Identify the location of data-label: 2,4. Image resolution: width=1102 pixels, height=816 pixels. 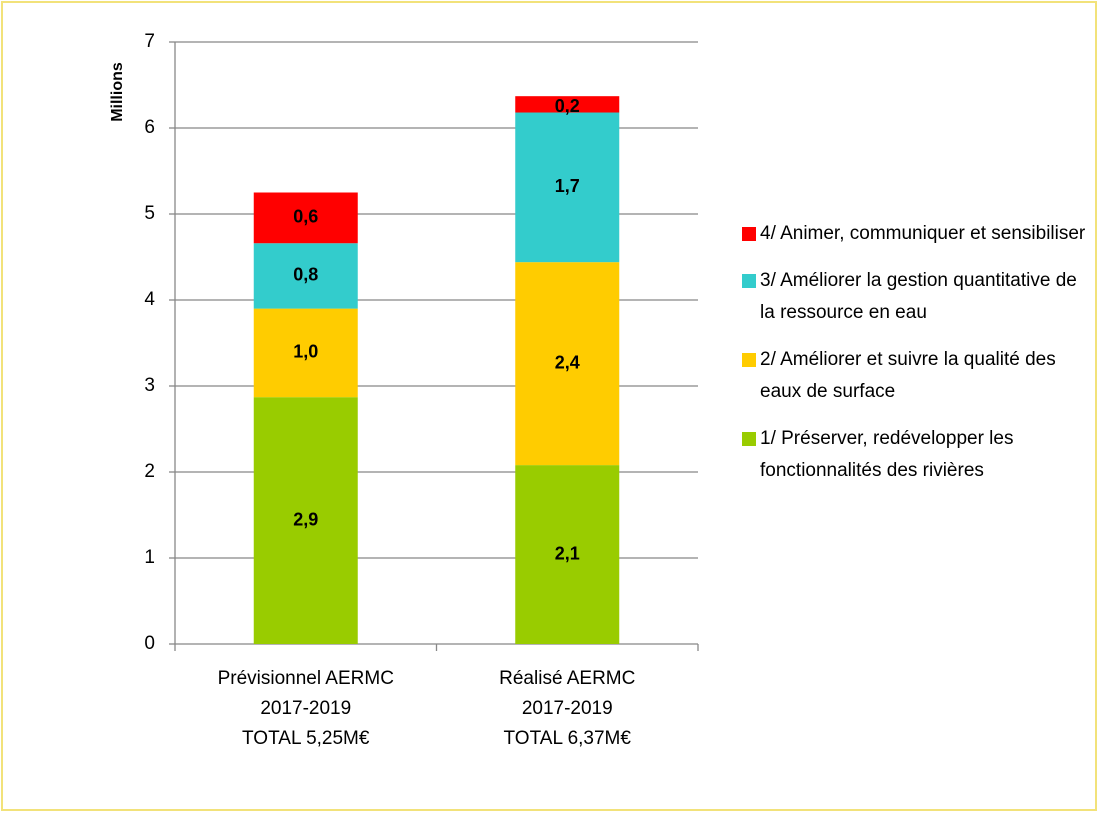
(567, 362).